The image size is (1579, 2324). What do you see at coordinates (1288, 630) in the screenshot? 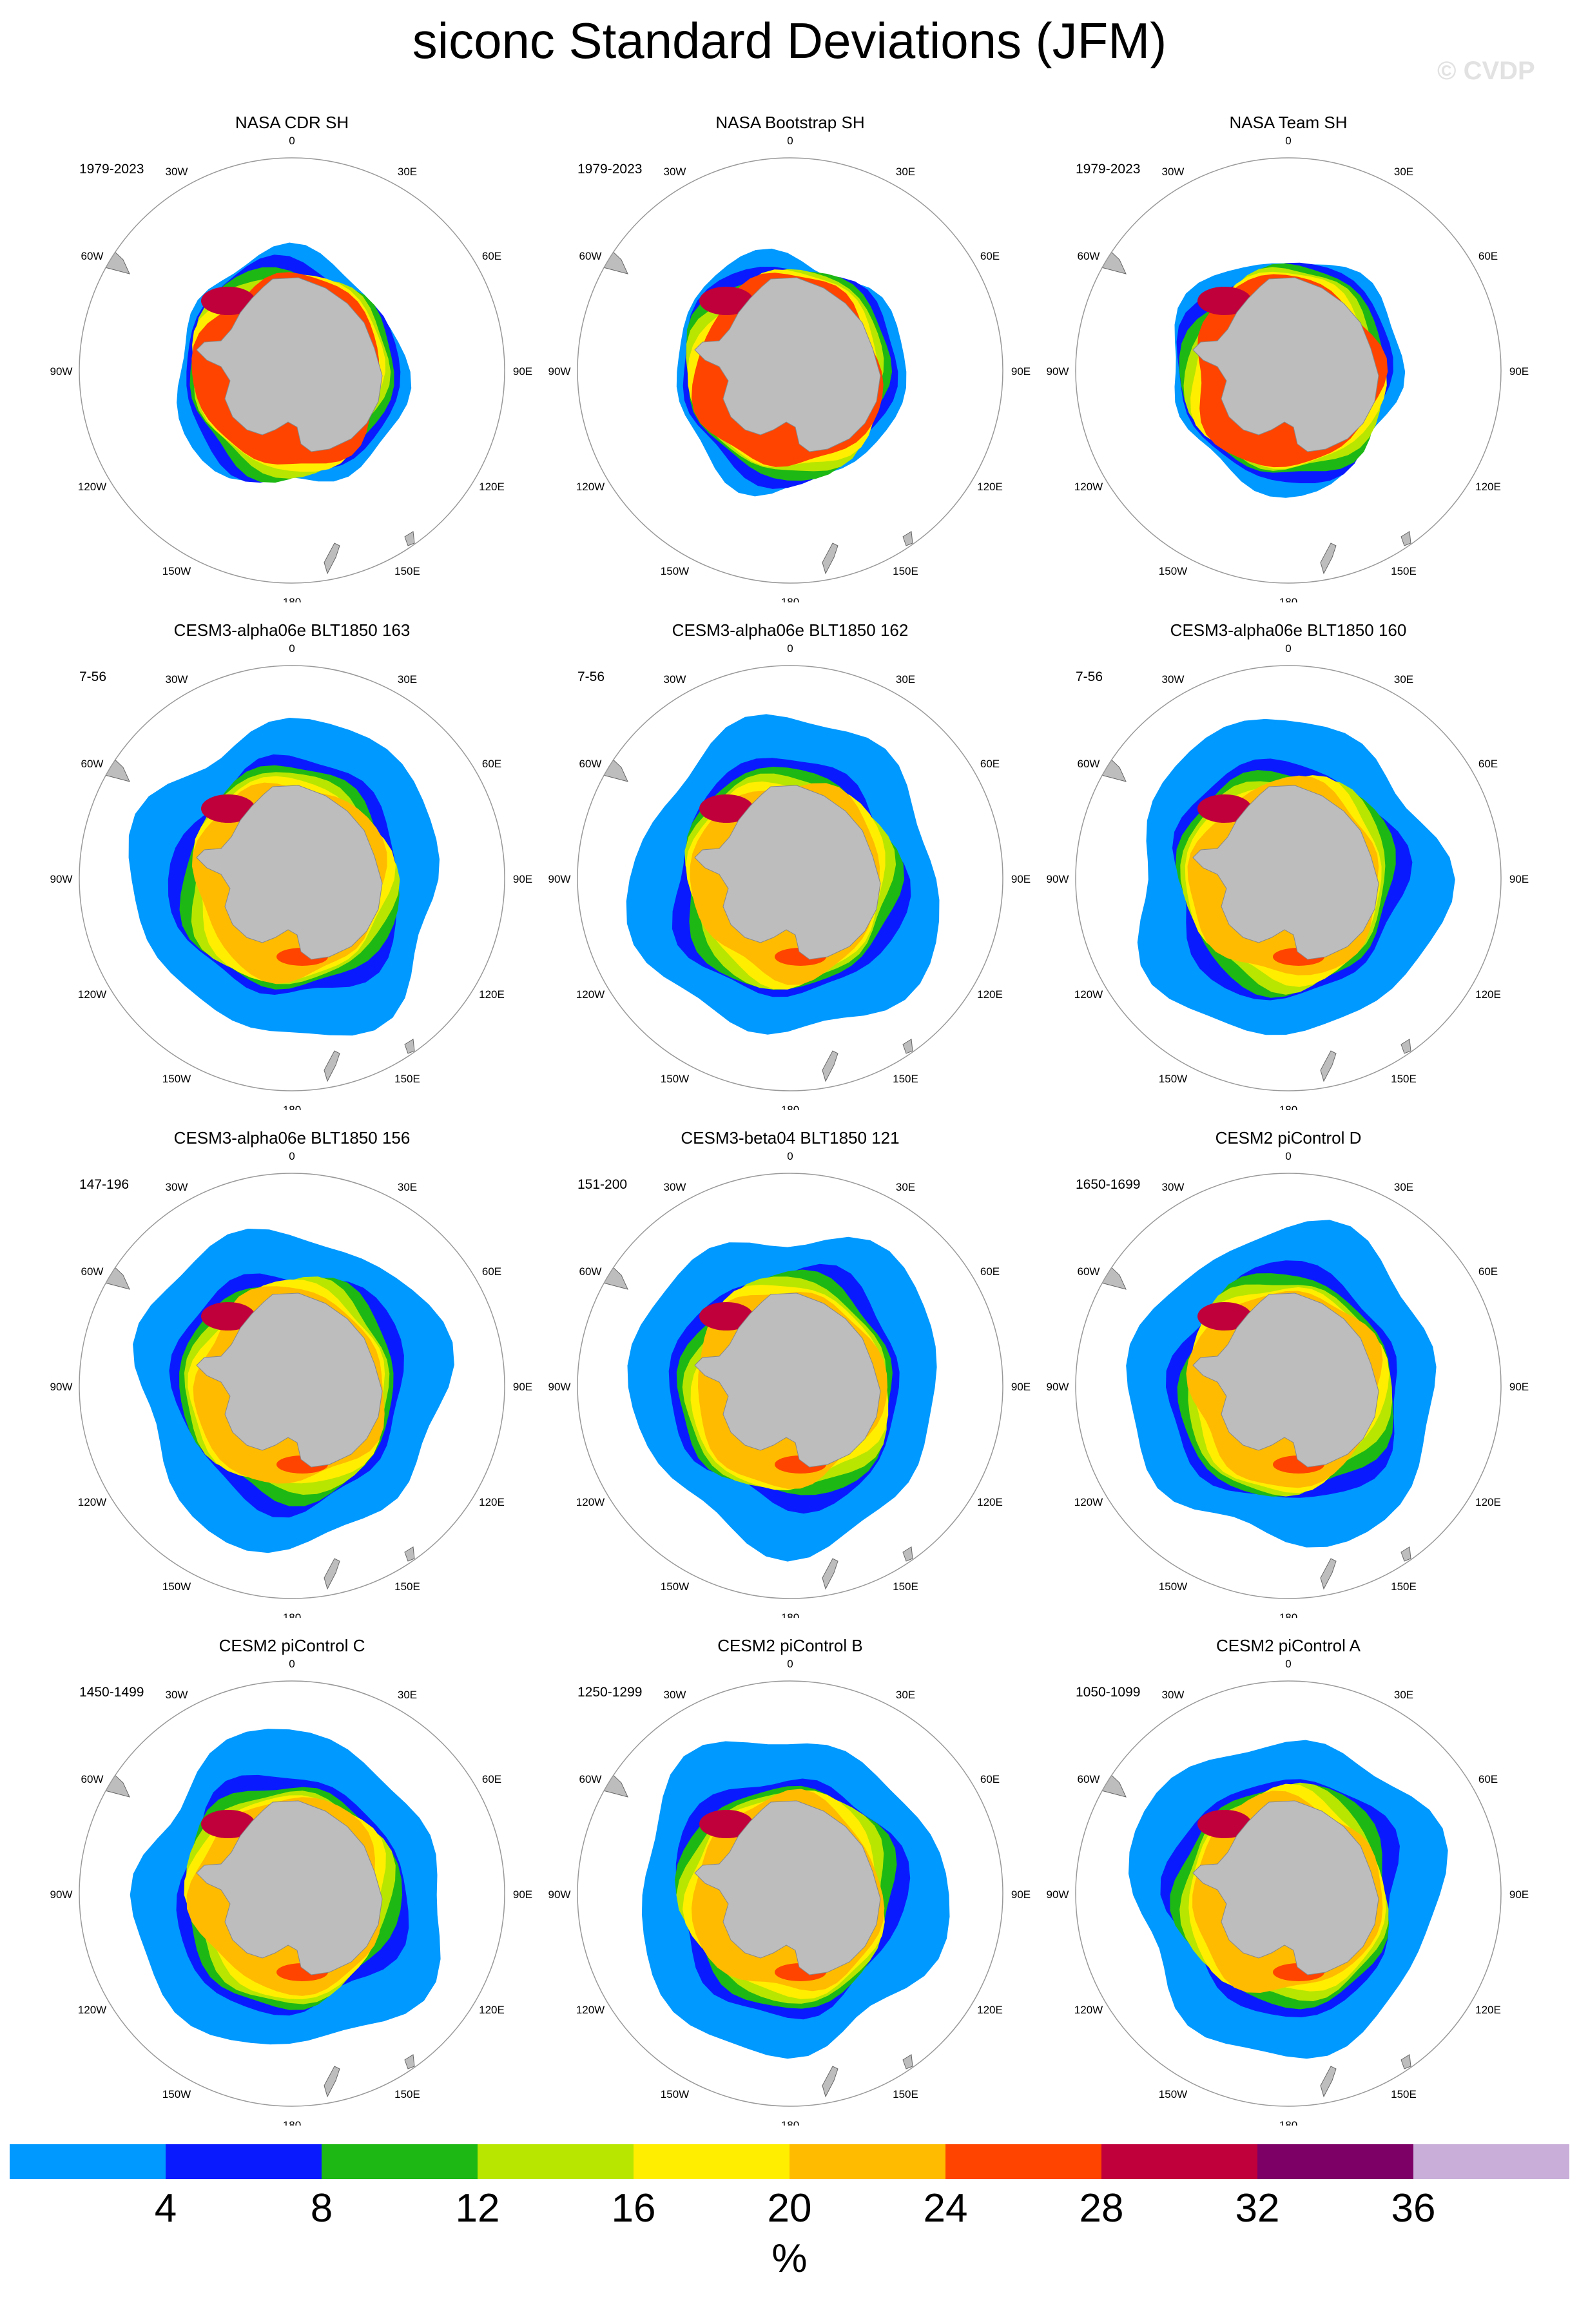
I see `panel-title: CESM3-alpha06e BLT1850 160` at bounding box center [1288, 630].